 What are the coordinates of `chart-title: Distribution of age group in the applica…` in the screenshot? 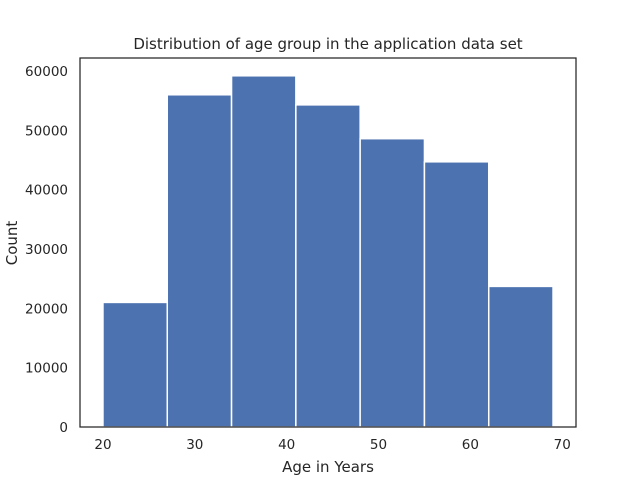 It's located at (327, 44).